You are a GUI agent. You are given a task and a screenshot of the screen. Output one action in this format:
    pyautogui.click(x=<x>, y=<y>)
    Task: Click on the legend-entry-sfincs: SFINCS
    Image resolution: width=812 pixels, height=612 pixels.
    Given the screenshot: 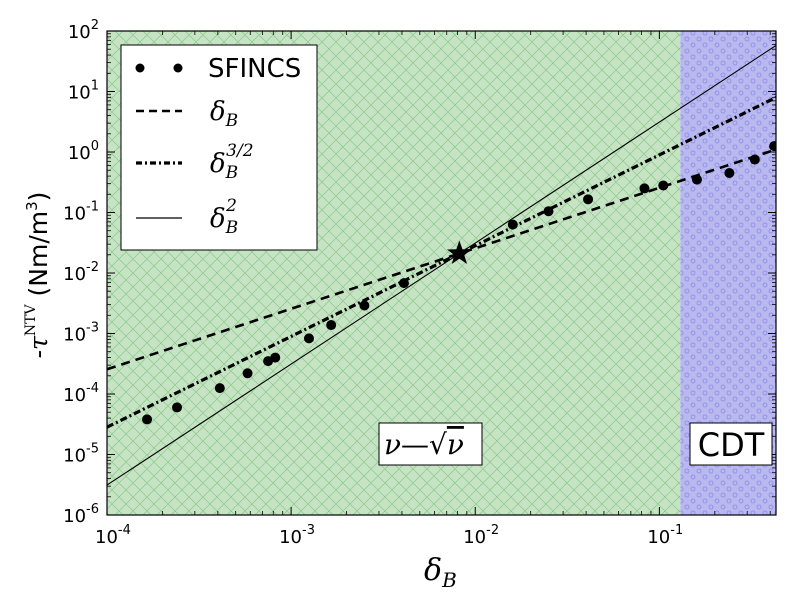 What is the action you would take?
    pyautogui.click(x=218, y=69)
    